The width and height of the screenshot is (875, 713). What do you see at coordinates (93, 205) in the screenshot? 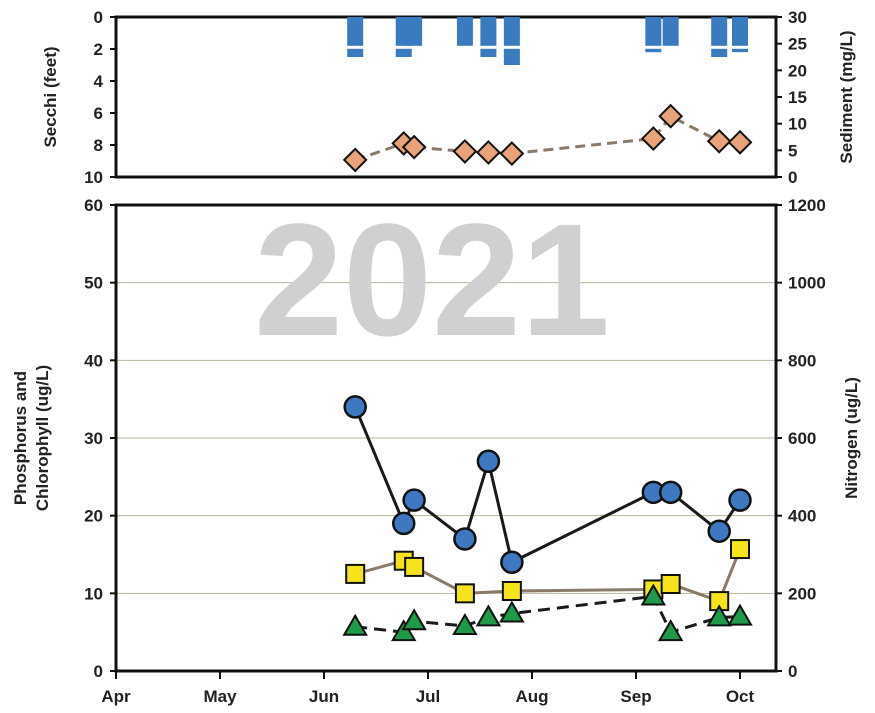
I see `y-tick-label: 60` at bounding box center [93, 205].